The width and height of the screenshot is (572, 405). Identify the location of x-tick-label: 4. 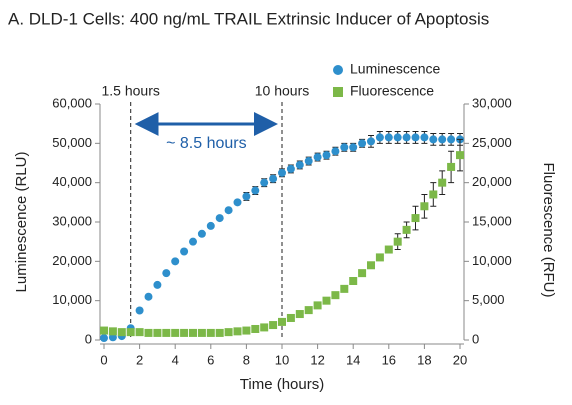
(175, 359).